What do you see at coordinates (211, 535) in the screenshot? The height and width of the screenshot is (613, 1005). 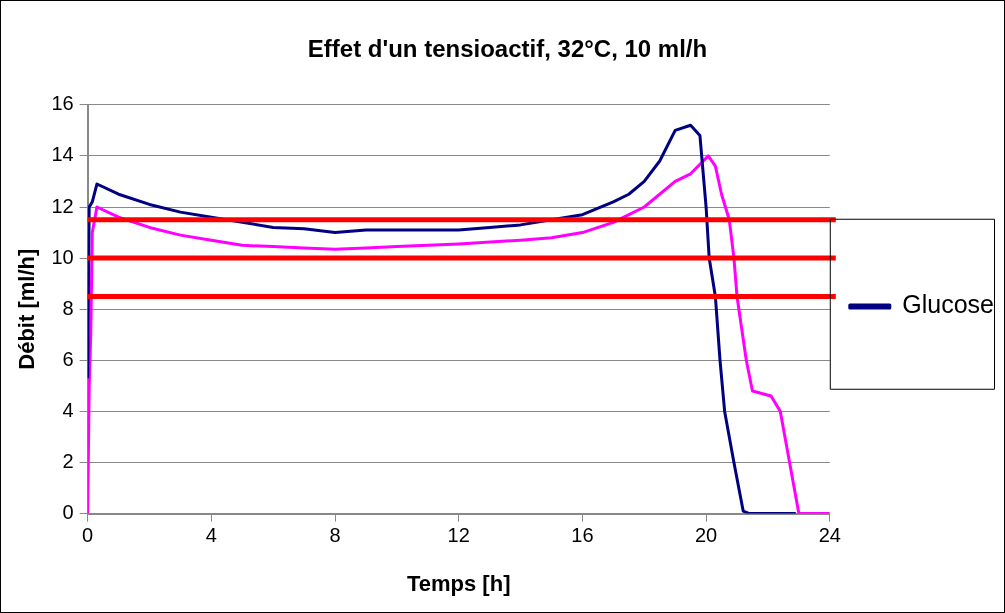 I see `x-tick-label: 4` at bounding box center [211, 535].